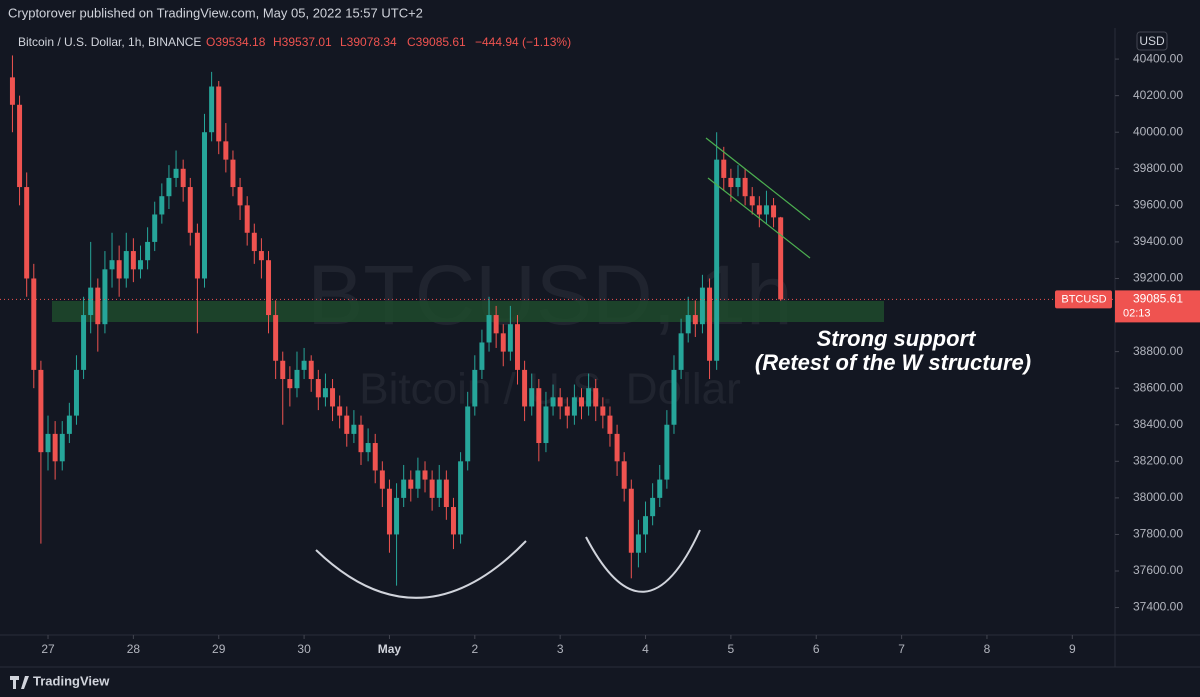 Image resolution: width=1200 pixels, height=697 pixels. What do you see at coordinates (643, 561) in the screenshot?
I see `w-curve` at bounding box center [643, 561].